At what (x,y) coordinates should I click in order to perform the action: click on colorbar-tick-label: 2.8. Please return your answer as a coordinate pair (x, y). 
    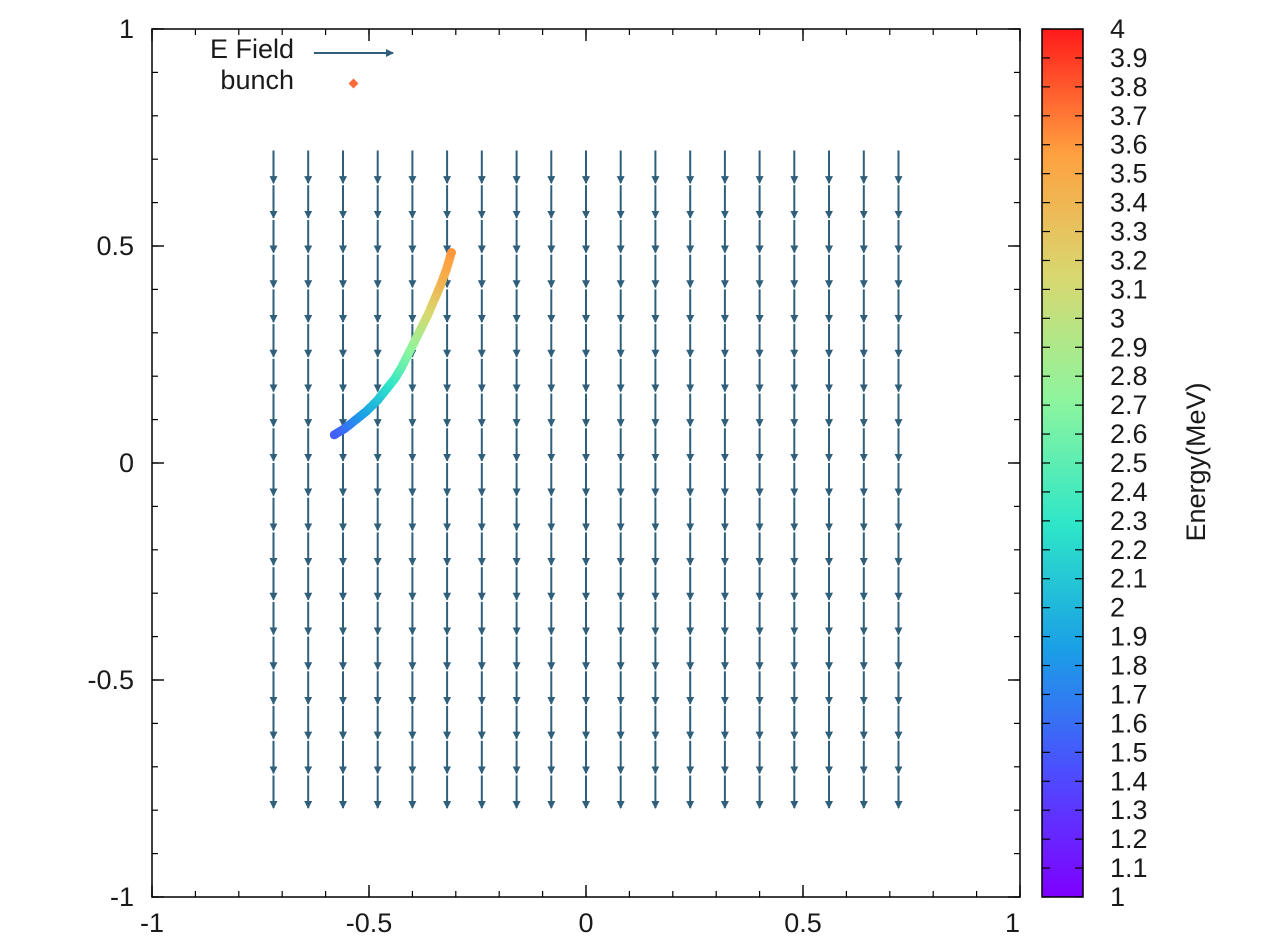
    Looking at the image, I should click on (1129, 376).